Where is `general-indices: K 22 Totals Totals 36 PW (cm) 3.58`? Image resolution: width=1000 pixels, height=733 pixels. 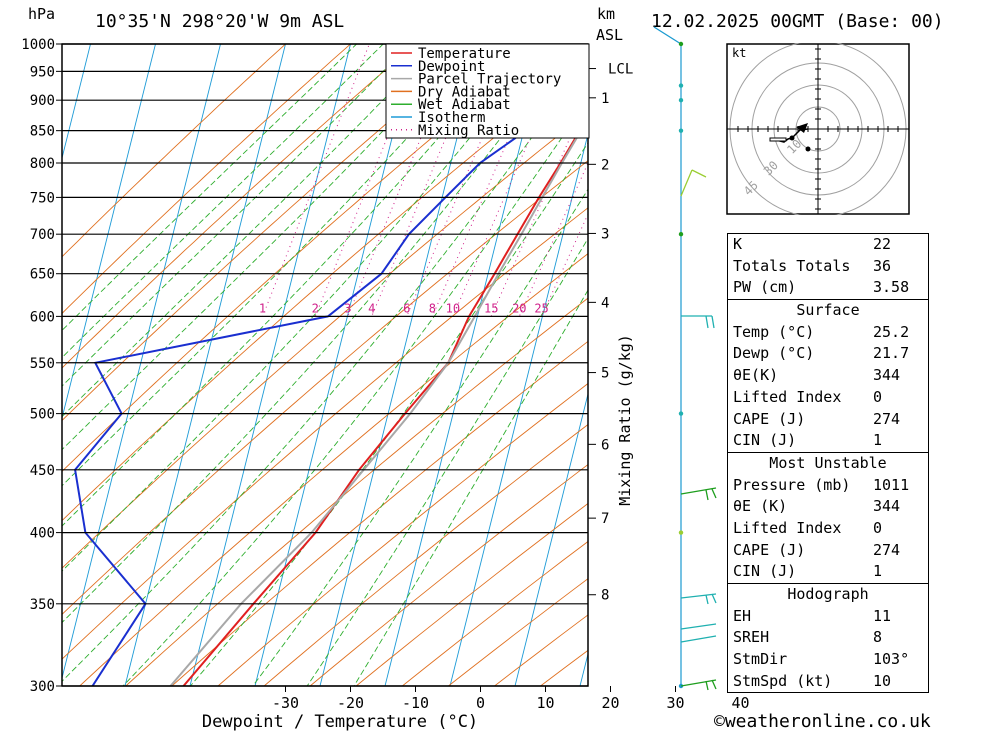
general-indices: K 22 Totals Totals 36 PW (cm) 3.58 is located at coordinates (828, 266).